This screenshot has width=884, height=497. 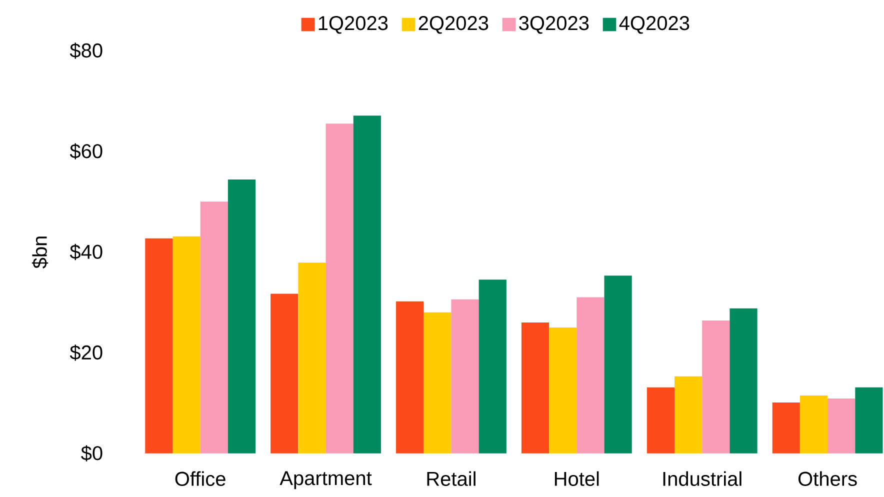 What do you see at coordinates (86, 50) in the screenshot?
I see `y-tick-label: $80` at bounding box center [86, 50].